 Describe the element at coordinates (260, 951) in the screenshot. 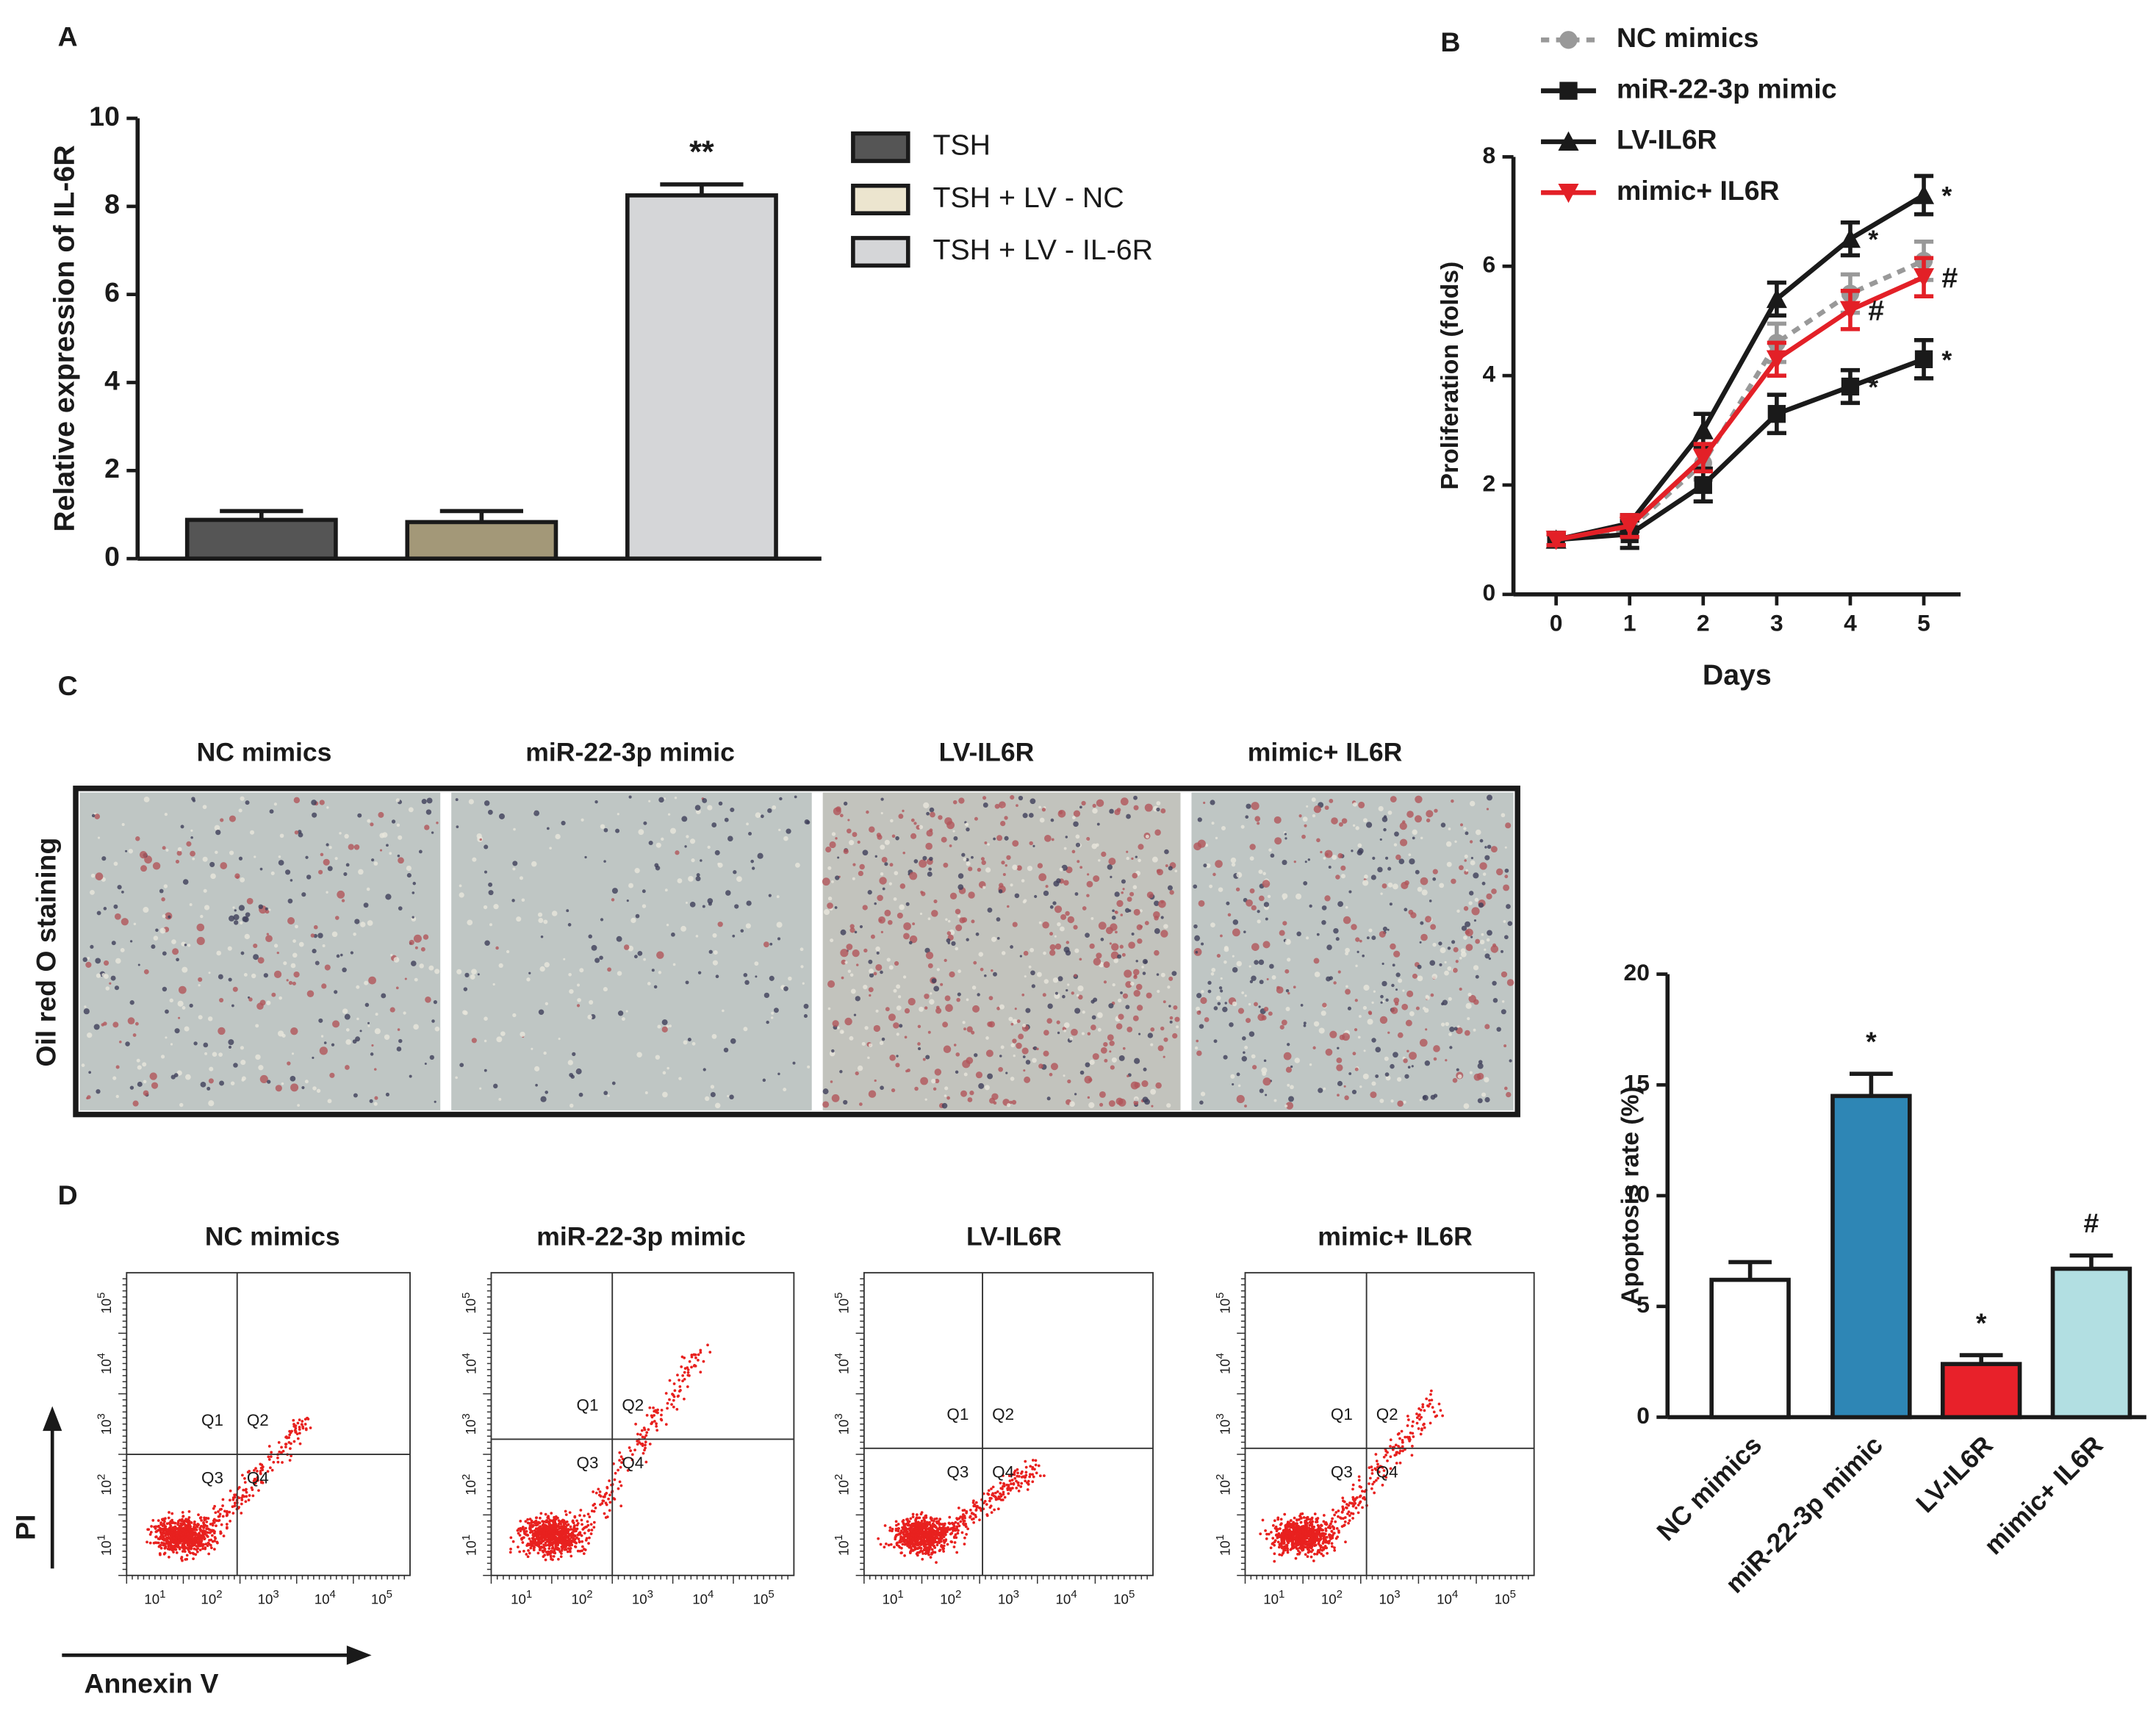

I see `micrograph-bg` at that location.